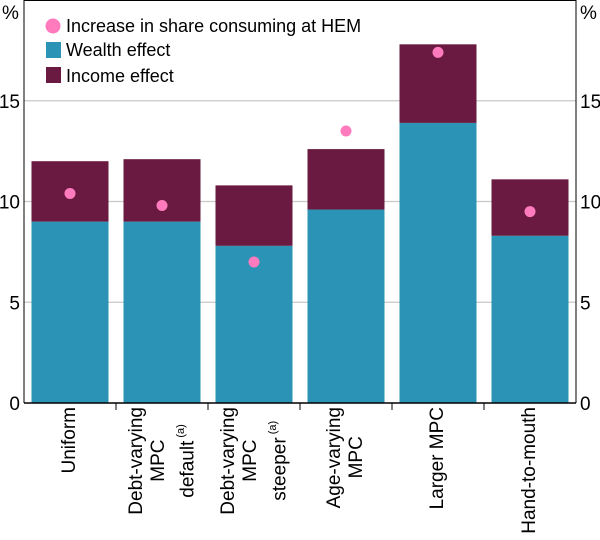  Describe the element at coordinates (10, 13) in the screenshot. I see `y-axis-unit-left: %` at that location.